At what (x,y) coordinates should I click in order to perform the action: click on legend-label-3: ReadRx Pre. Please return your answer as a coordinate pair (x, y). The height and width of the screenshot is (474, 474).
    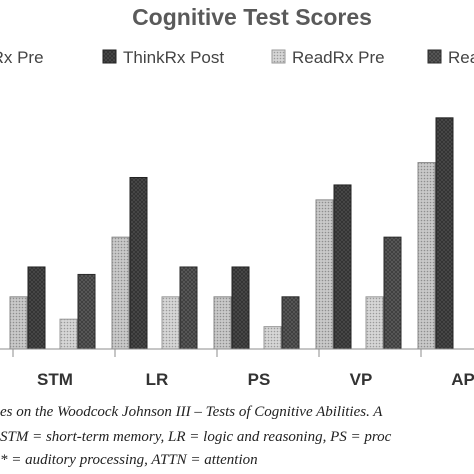
    Looking at the image, I should click on (338, 57).